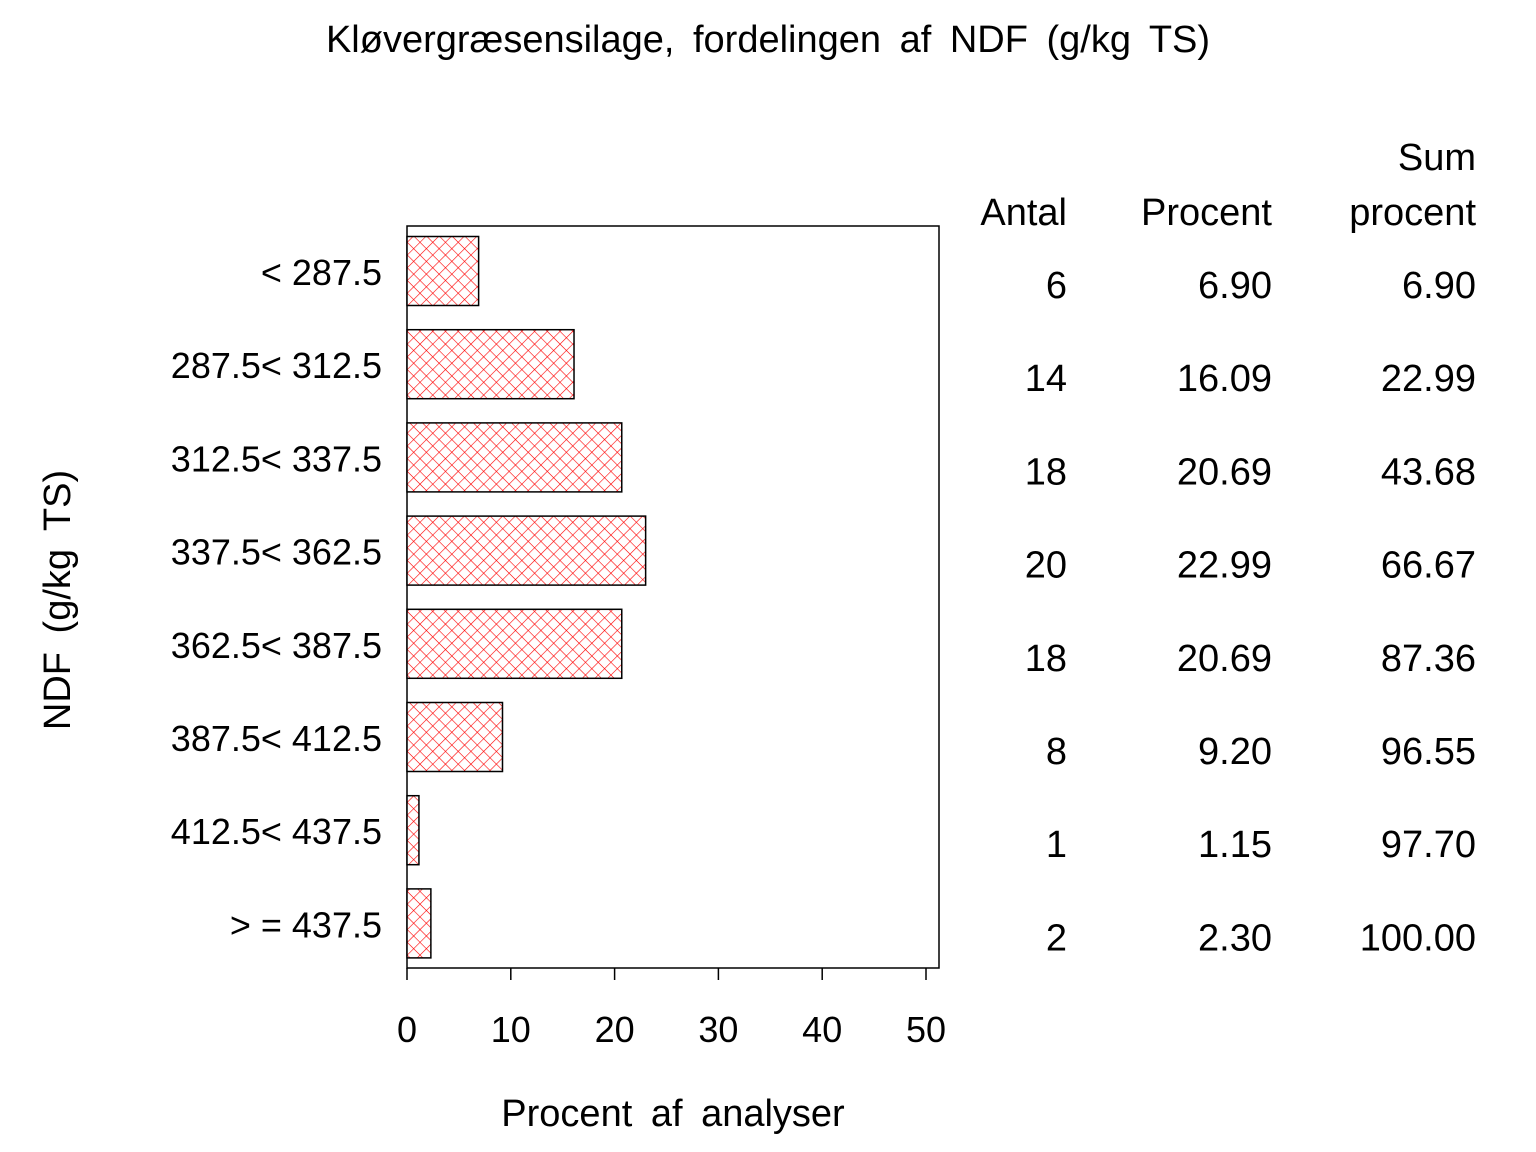  I want to click on x-tick-label: 10, so click(511, 1029).